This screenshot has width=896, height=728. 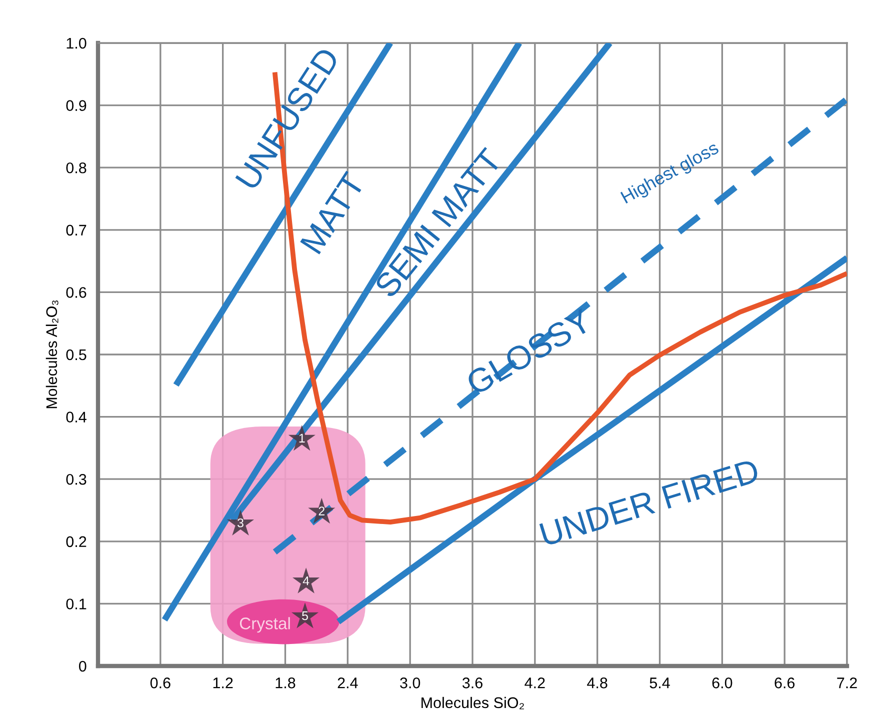 I want to click on y-tick-label: 0.3, so click(x=76, y=479).